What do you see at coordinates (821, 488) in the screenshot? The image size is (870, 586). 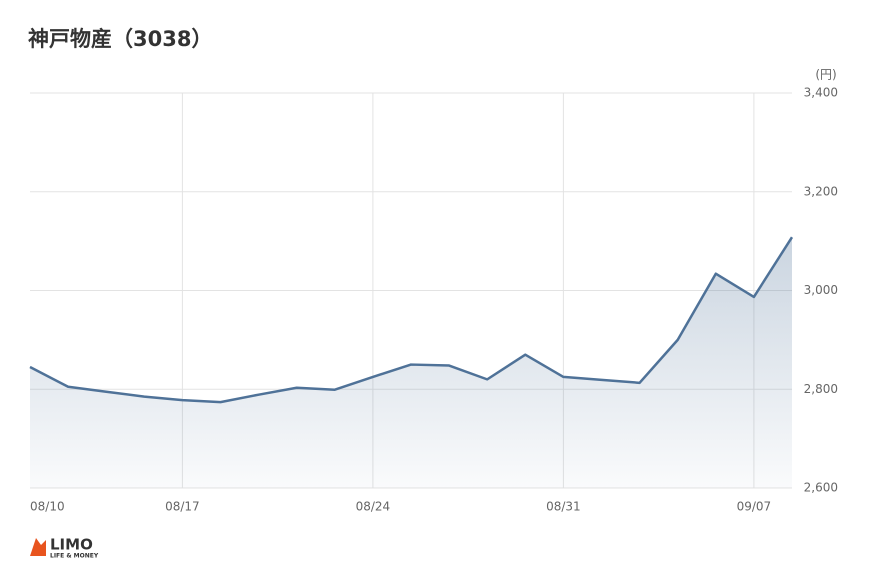 I see `y-tick-label: 2,600` at bounding box center [821, 488].